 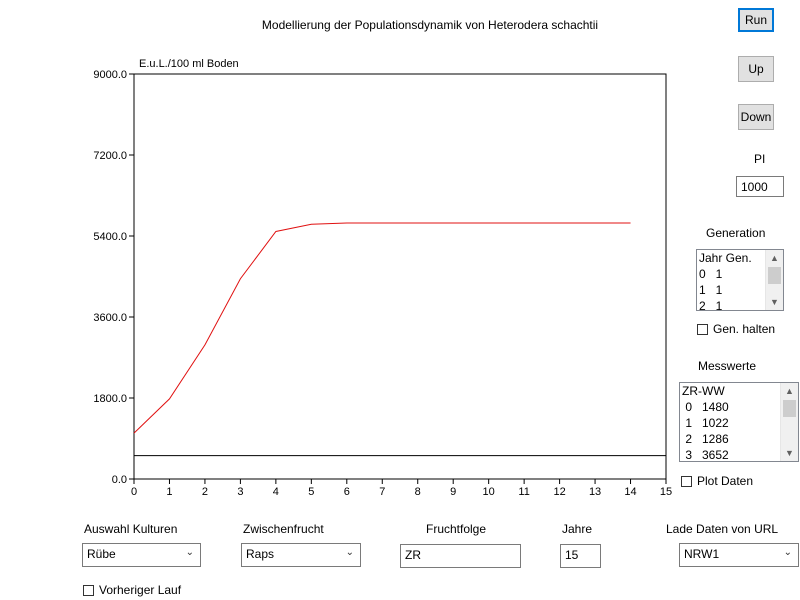 I want to click on kulturen-value: Rübe, so click(x=101, y=554).